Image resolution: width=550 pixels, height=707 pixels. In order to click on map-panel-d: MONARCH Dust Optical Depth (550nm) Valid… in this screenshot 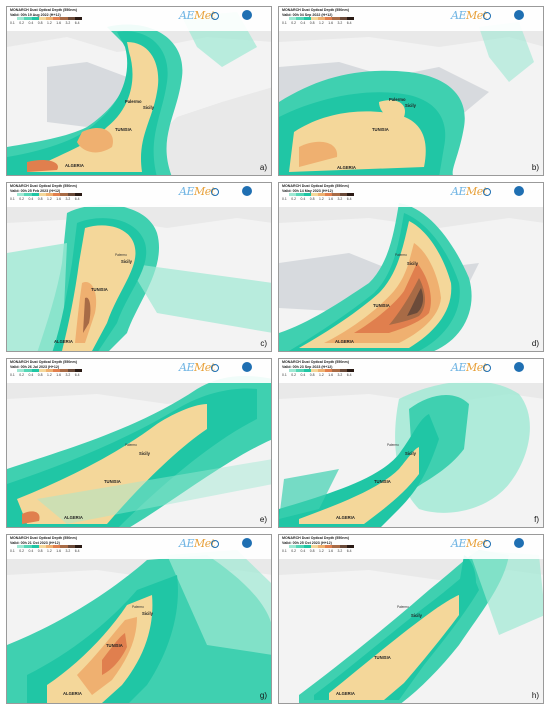, I will do `click(411, 267)`.